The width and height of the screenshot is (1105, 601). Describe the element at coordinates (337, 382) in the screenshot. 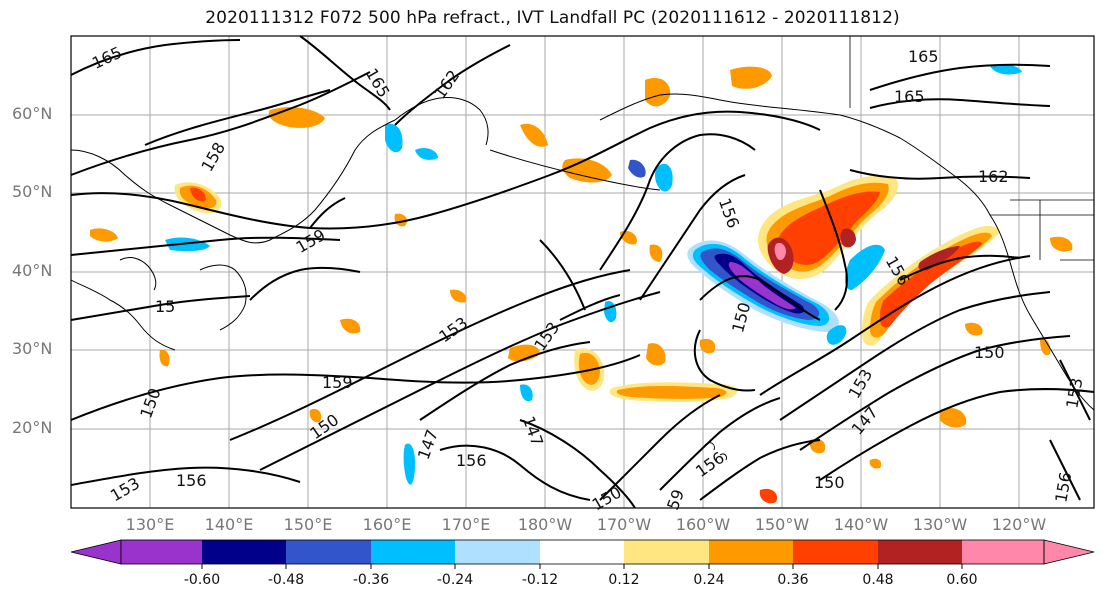

I see `contour-label: 159` at that location.